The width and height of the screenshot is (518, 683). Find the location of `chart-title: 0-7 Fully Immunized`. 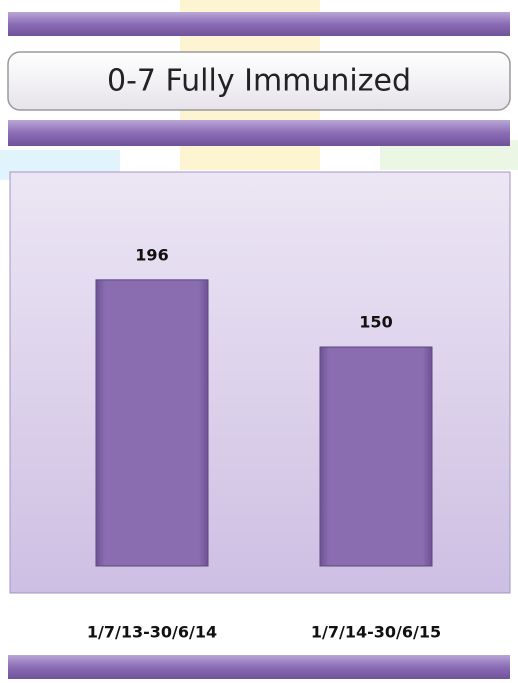

chart-title: 0-7 Fully Immunized is located at coordinates (259, 81).